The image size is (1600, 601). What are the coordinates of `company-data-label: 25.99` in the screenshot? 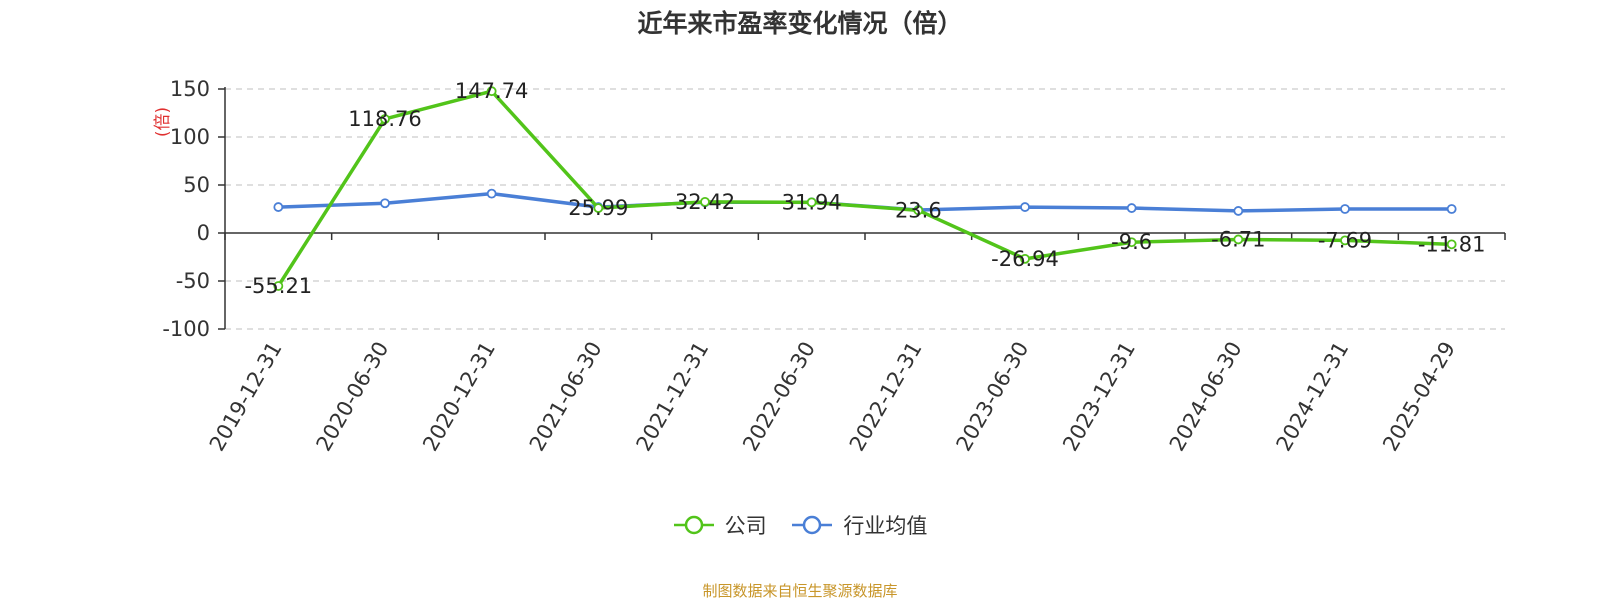 It's located at (598, 208).